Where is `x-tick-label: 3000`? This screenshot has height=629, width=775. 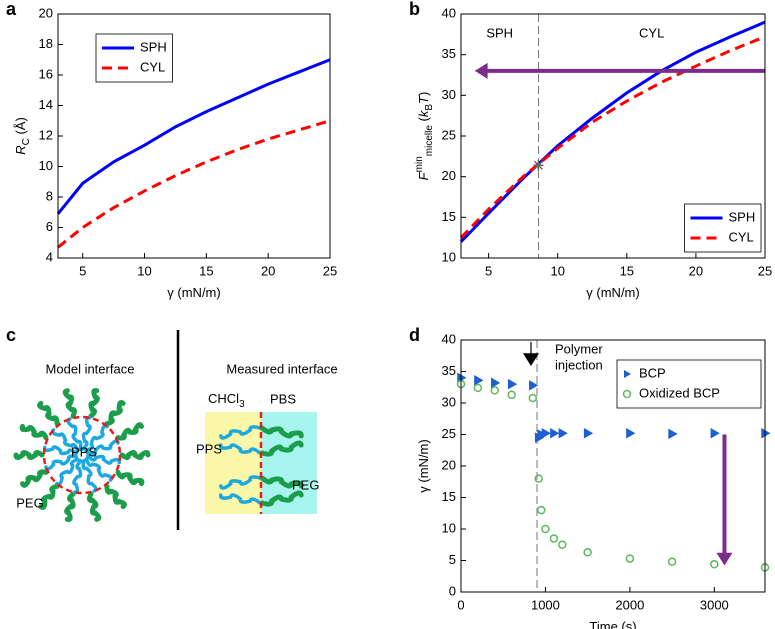 x-tick-label: 3000 is located at coordinates (714, 604).